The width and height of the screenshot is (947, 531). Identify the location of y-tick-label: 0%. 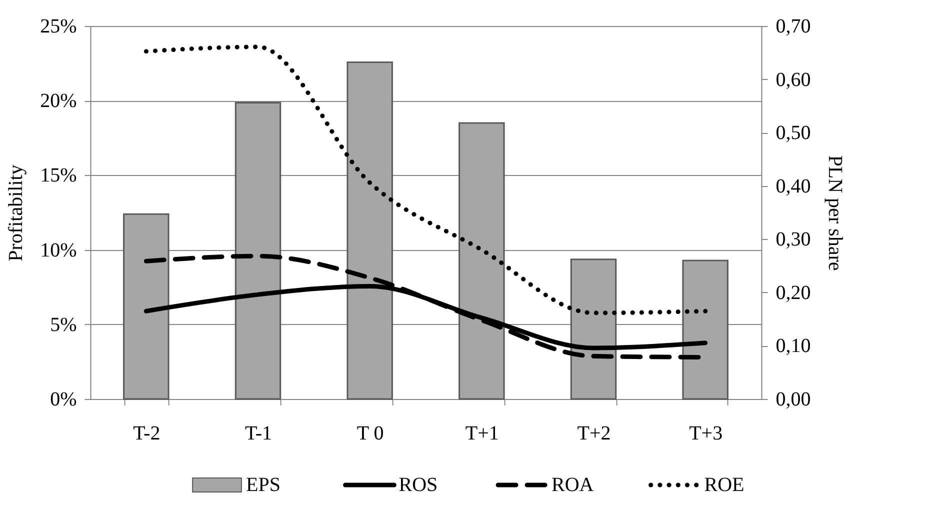
(63, 399).